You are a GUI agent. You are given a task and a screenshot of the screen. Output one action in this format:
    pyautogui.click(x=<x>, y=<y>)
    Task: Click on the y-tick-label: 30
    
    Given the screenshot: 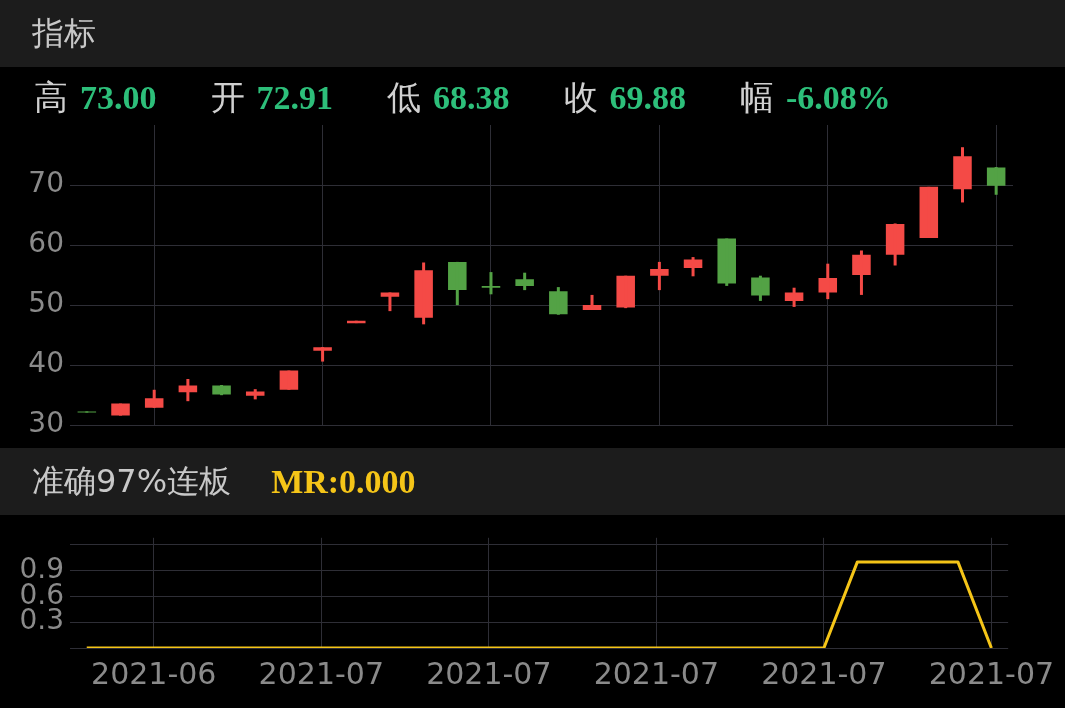 What is the action you would take?
    pyautogui.click(x=46, y=423)
    